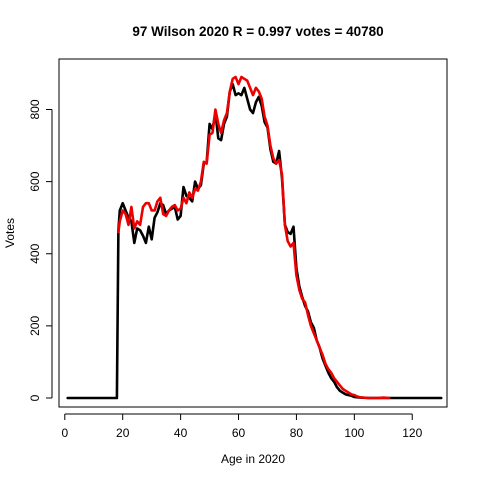  I want to click on x-tick-label: 60, so click(239, 433).